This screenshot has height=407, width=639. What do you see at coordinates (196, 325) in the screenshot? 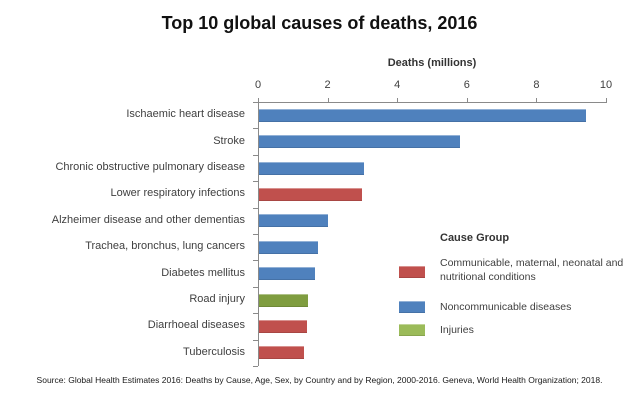
I see `category-label: Diarrhoeal diseases` at bounding box center [196, 325].